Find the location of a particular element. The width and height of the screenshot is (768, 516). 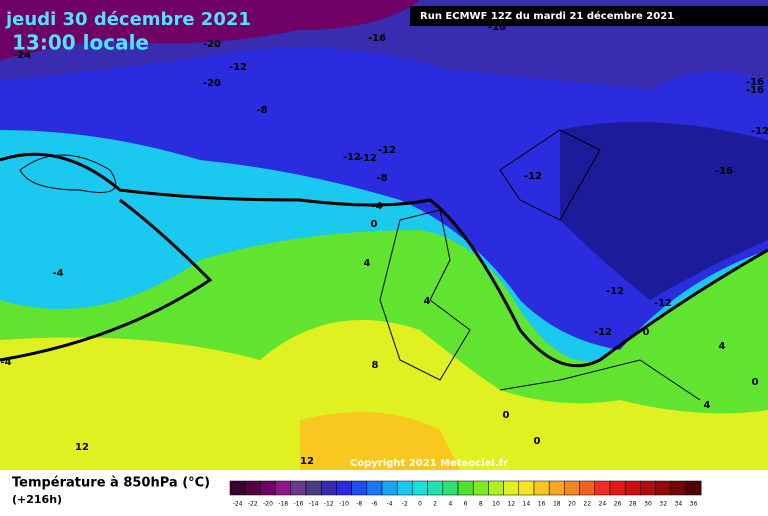

contour-label: -24 is located at coordinates (22, 55).